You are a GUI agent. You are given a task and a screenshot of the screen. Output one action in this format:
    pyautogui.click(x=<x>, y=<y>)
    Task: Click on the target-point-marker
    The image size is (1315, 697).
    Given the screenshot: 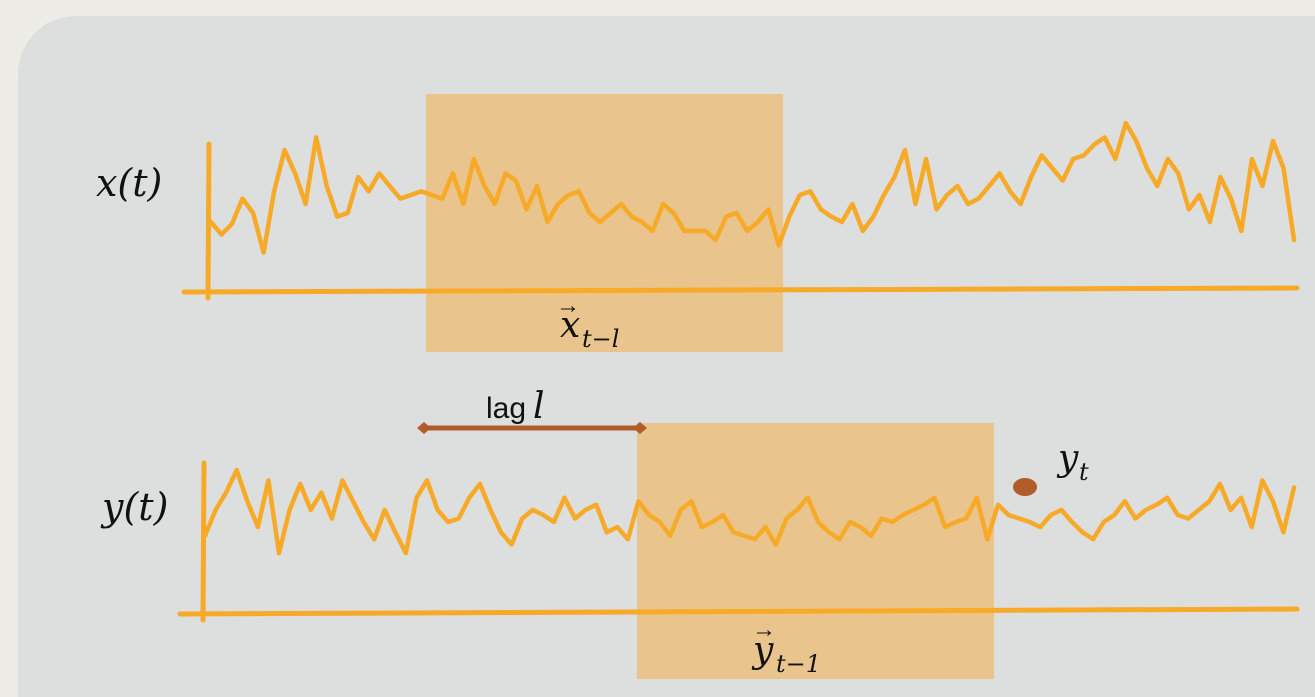 What is the action you would take?
    pyautogui.click(x=1025, y=487)
    